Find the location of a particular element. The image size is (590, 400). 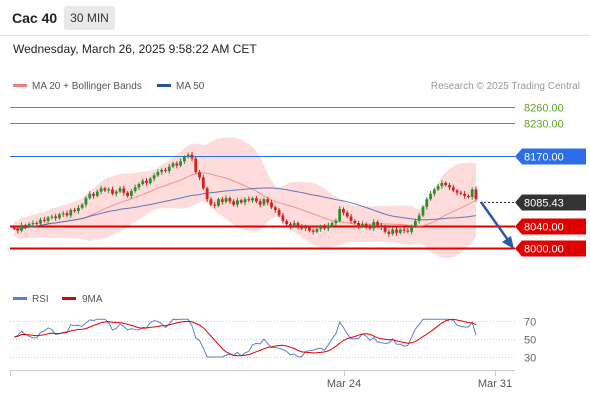

legend-ma20: MA 20 + Bollinger Bands is located at coordinates (77, 86).